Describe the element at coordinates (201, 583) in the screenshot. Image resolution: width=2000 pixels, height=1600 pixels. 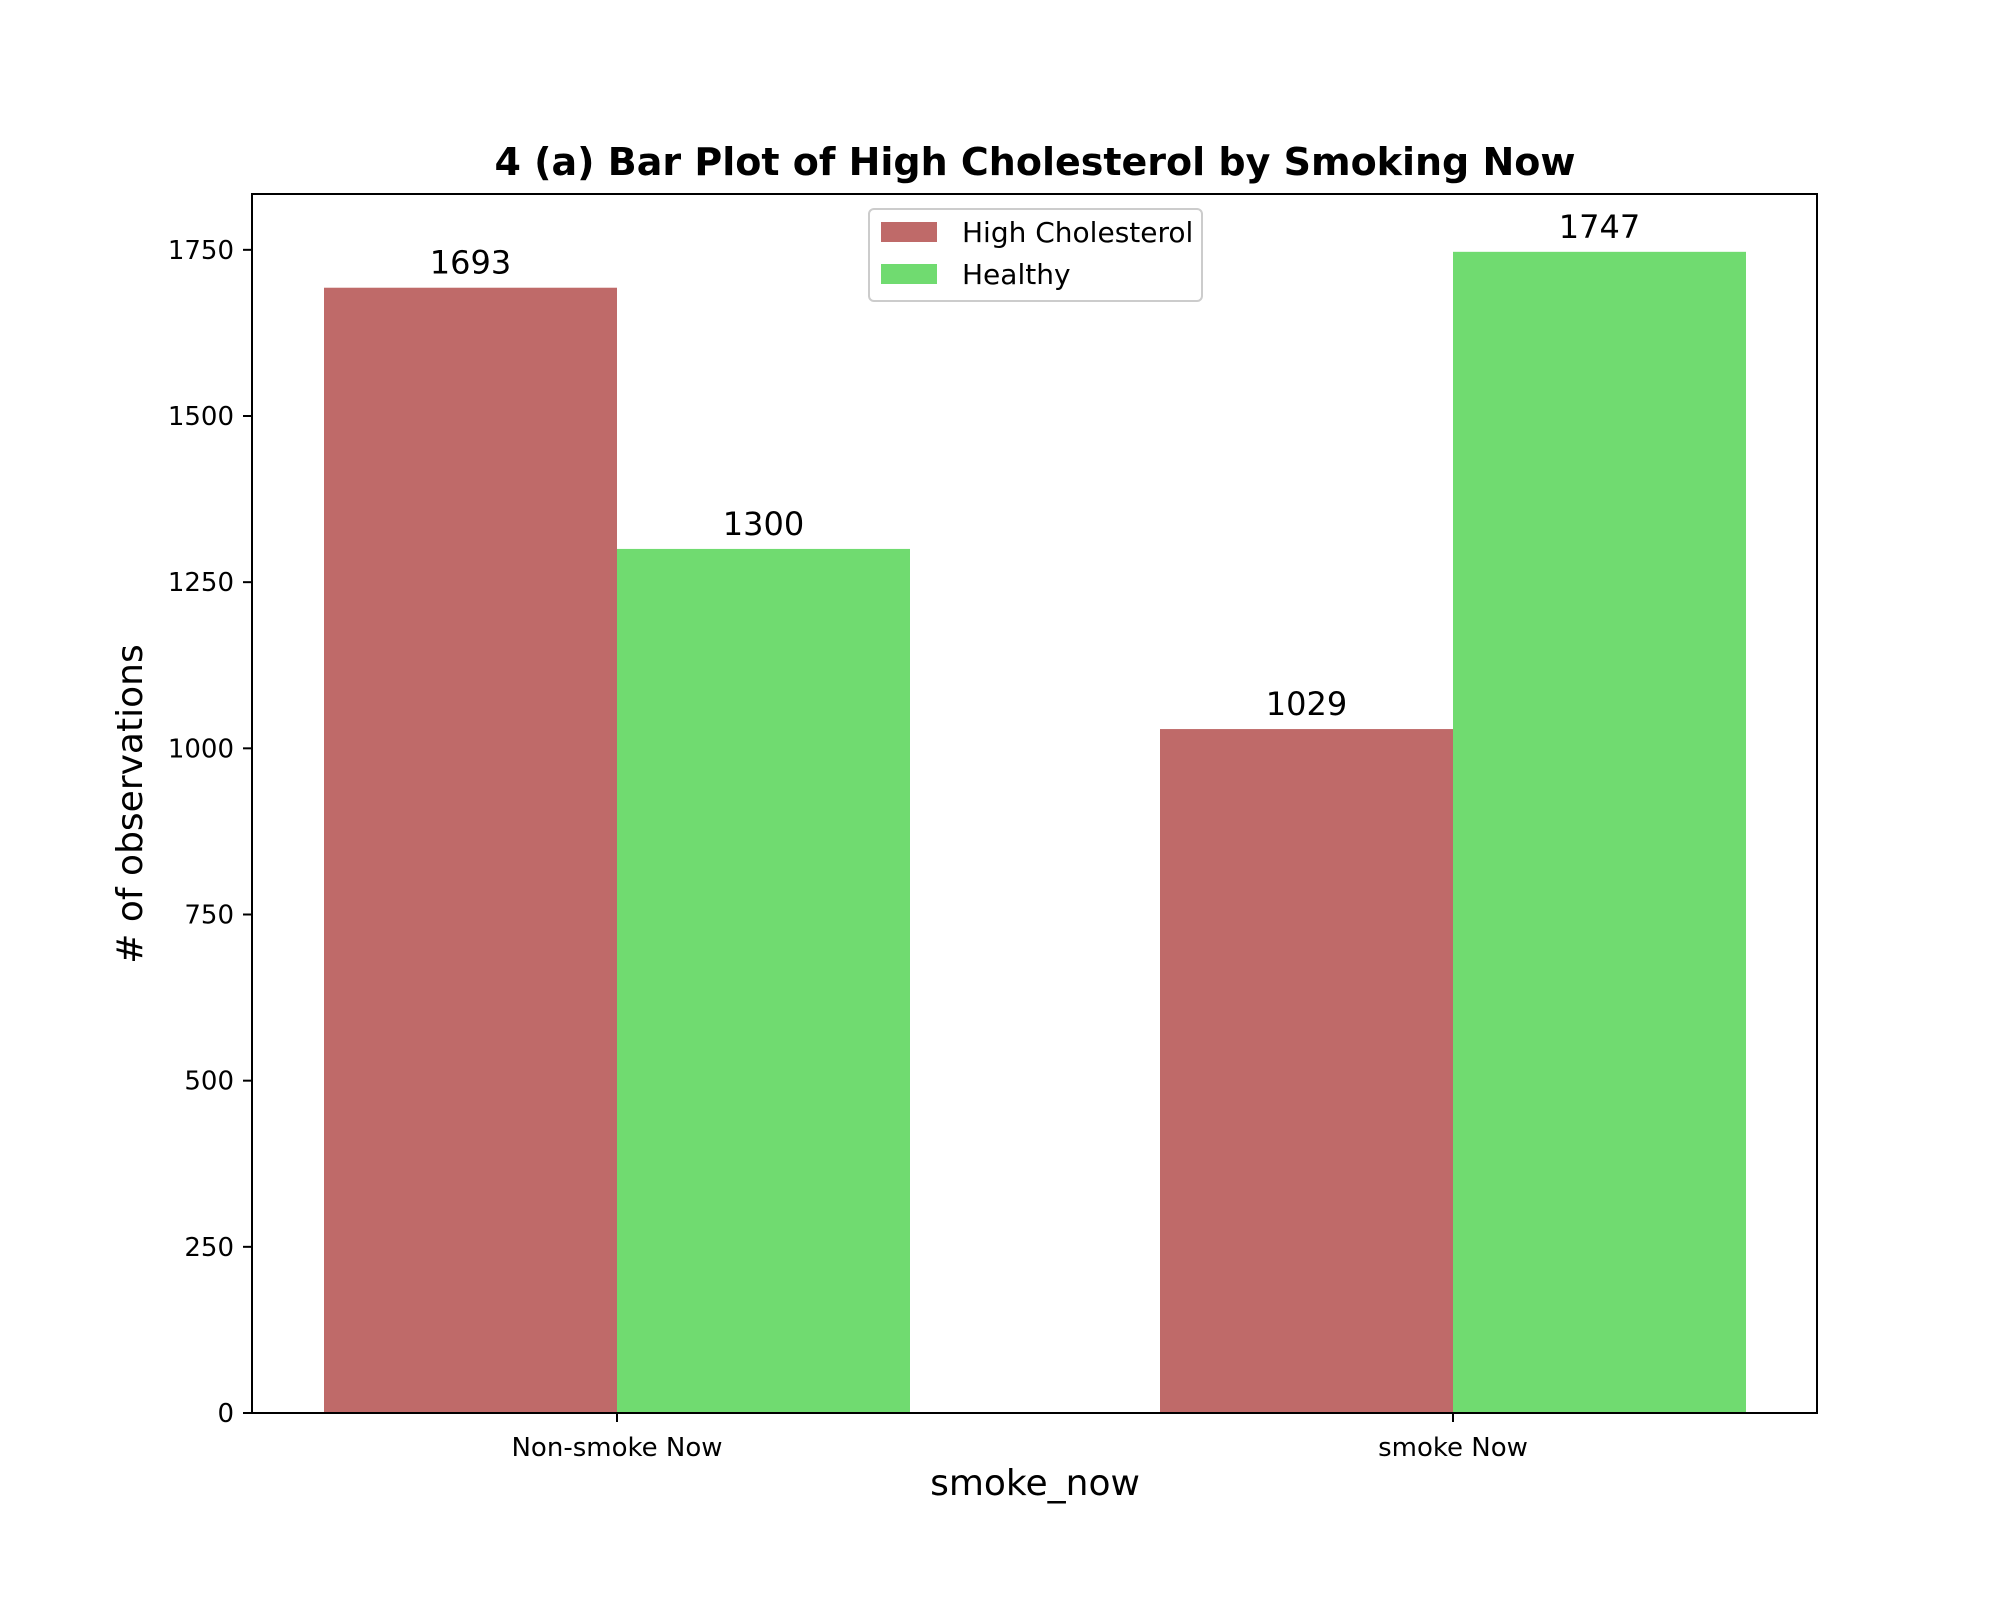
I see `y-tick-label: 1250` at that location.